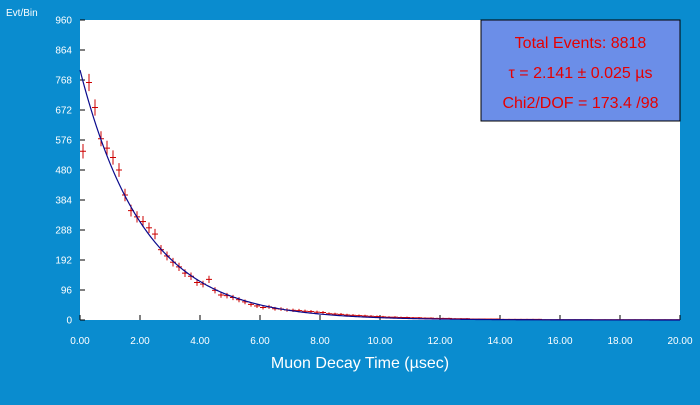  I want to click on y-tick-label: 768, so click(63, 81).